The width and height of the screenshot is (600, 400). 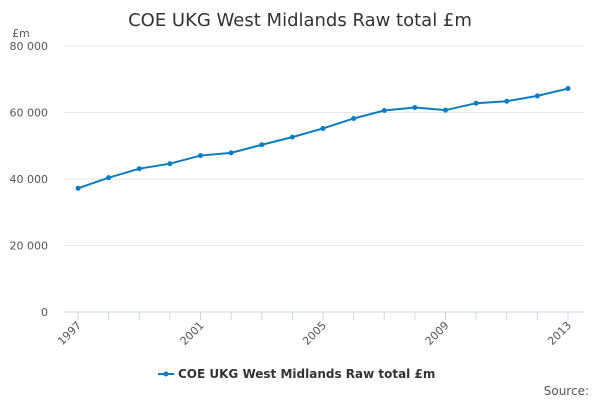 I want to click on y-tick-label: 60 000, so click(x=29, y=113).